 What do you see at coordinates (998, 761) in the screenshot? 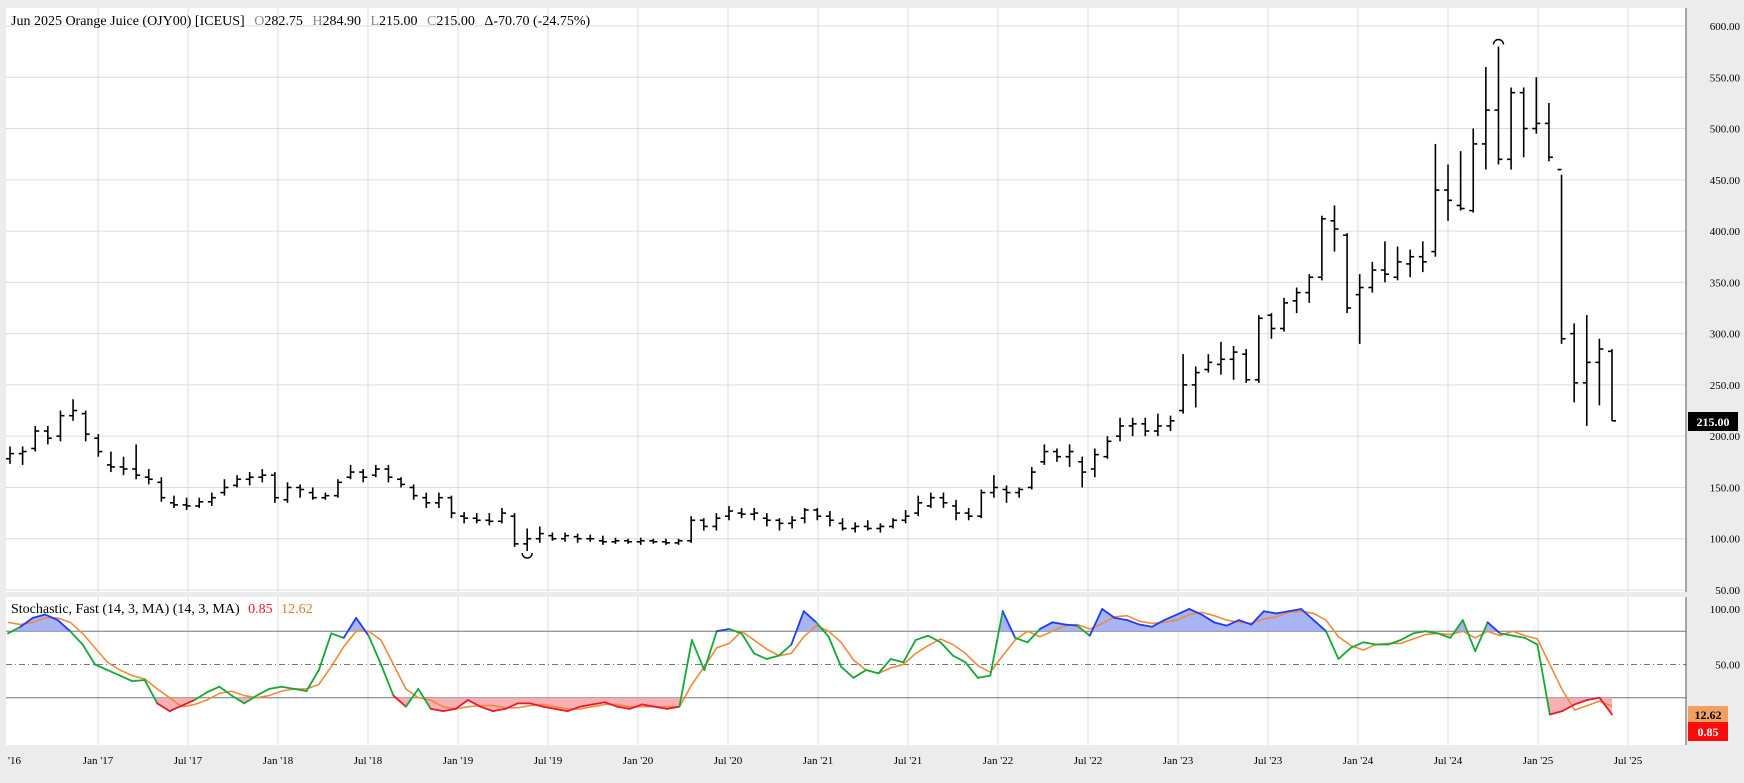
I see `time-tick-label: Jan '22` at bounding box center [998, 761].